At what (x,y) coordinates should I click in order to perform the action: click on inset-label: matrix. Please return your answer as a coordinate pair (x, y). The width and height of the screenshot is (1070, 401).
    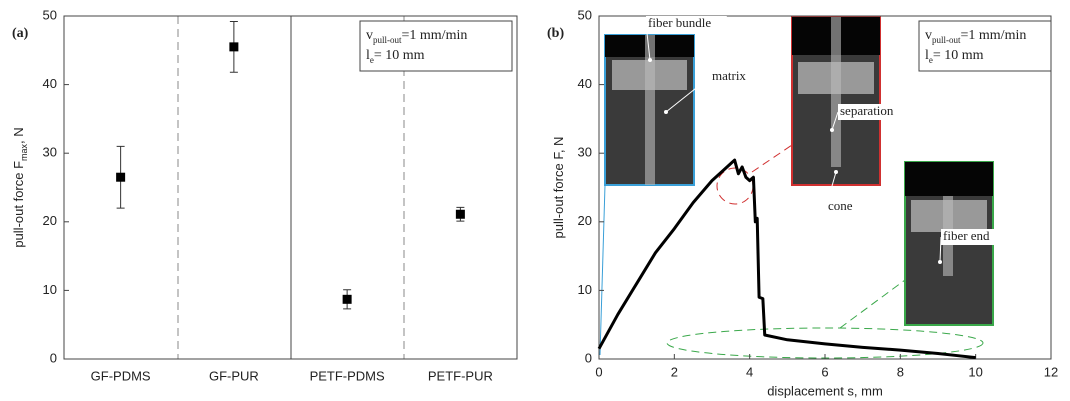
    Looking at the image, I should click on (729, 75).